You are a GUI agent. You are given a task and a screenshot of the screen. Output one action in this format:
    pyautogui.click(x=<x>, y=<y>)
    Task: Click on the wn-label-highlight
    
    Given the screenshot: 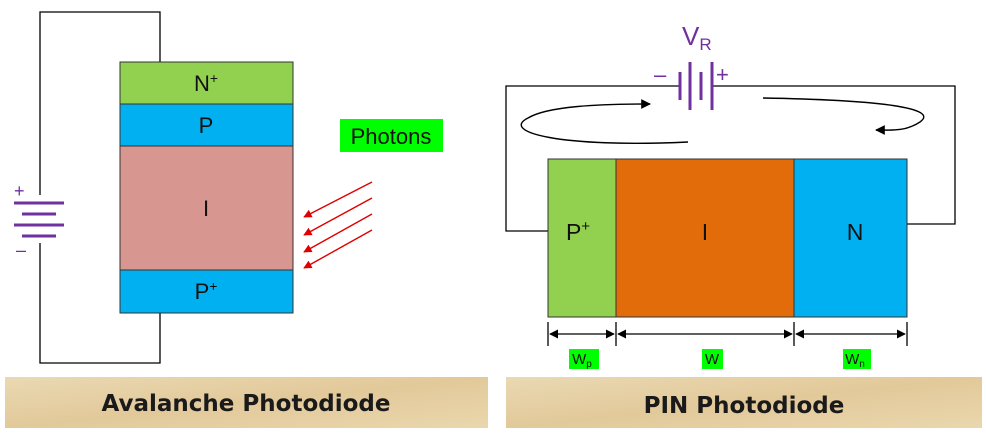 What is the action you would take?
    pyautogui.click(x=857, y=359)
    